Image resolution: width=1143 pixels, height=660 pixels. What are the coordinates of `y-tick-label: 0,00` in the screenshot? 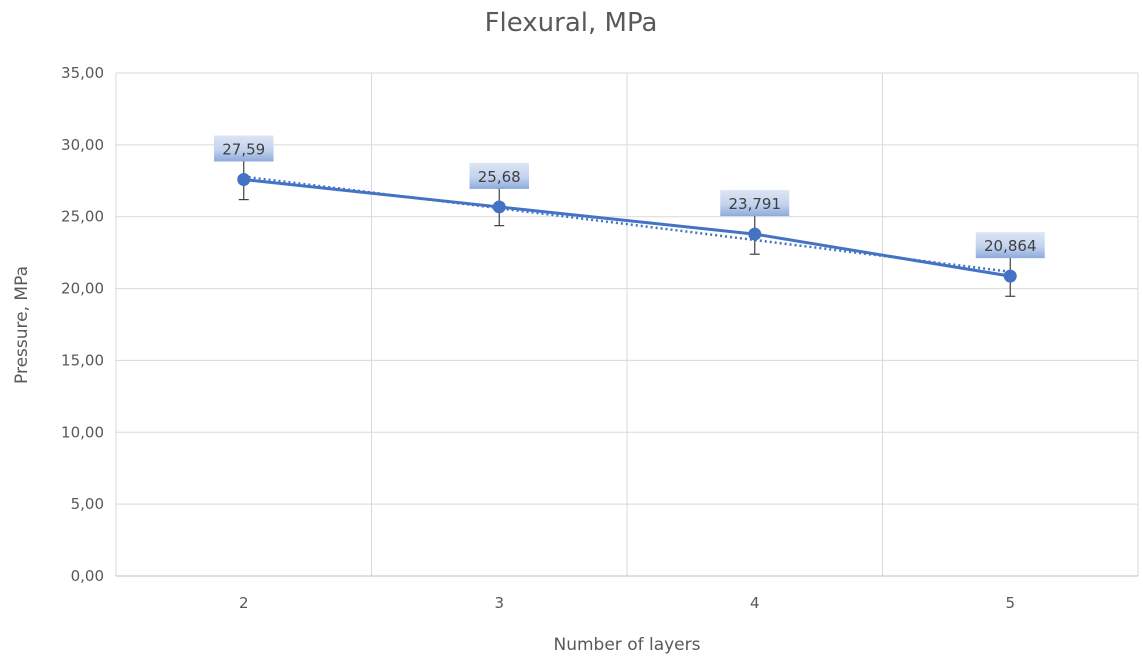 It's located at (87, 576).